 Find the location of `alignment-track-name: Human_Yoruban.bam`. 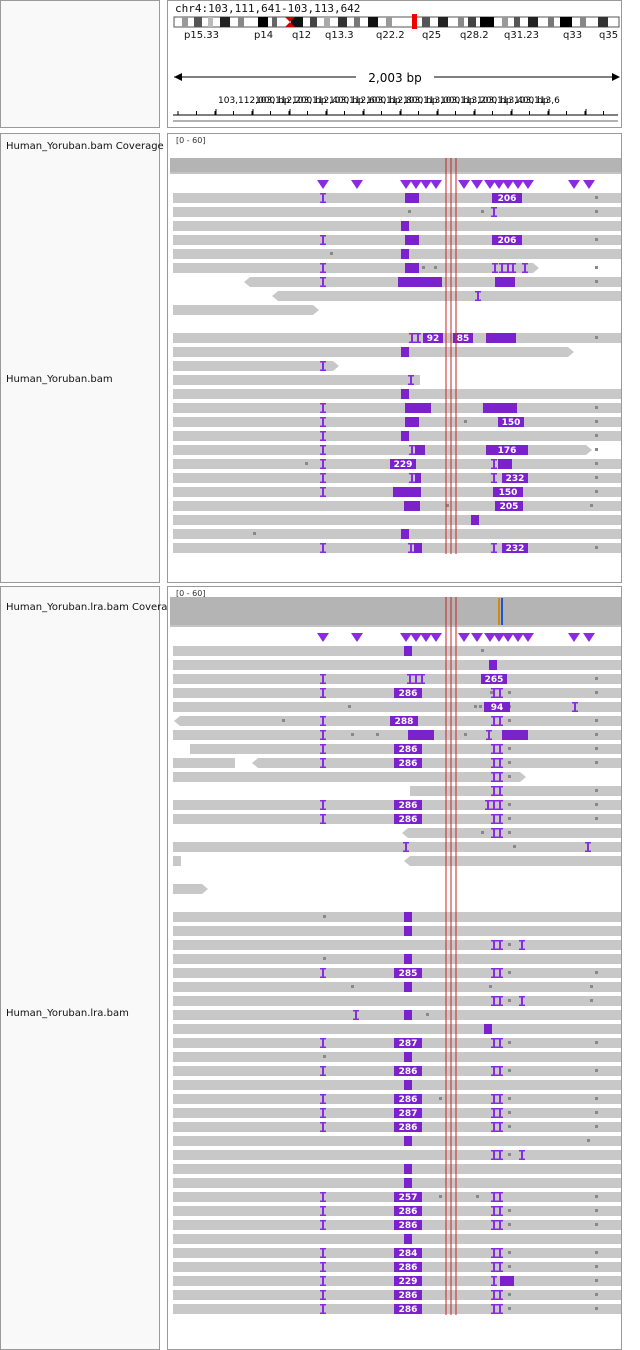

alignment-track-name: Human_Yoruban.bam is located at coordinates (59, 379).